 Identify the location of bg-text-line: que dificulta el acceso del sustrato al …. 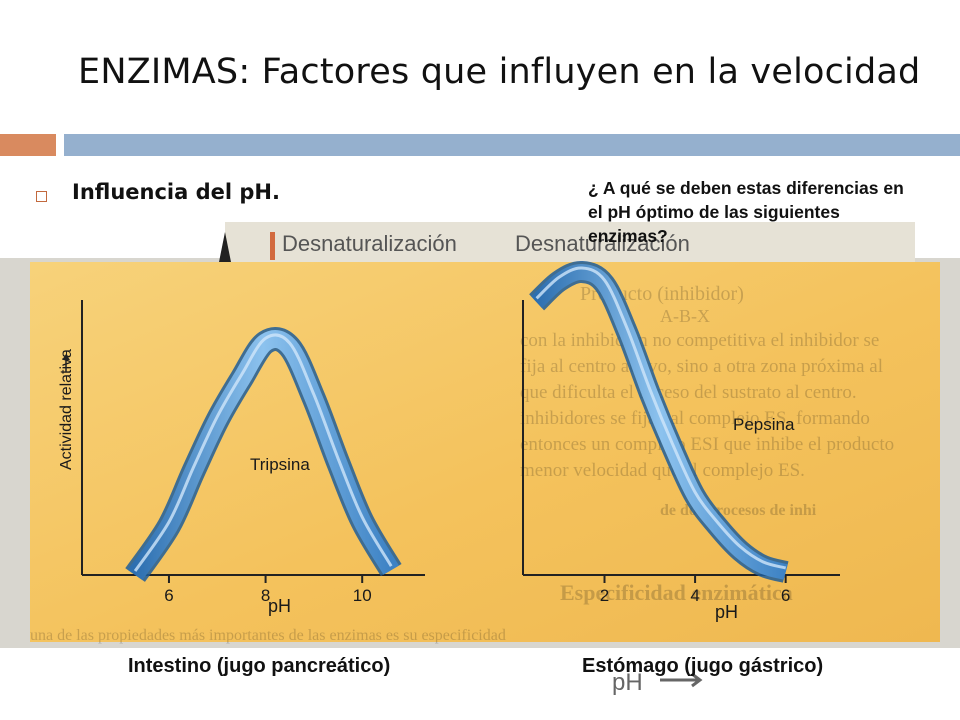
(688, 392).